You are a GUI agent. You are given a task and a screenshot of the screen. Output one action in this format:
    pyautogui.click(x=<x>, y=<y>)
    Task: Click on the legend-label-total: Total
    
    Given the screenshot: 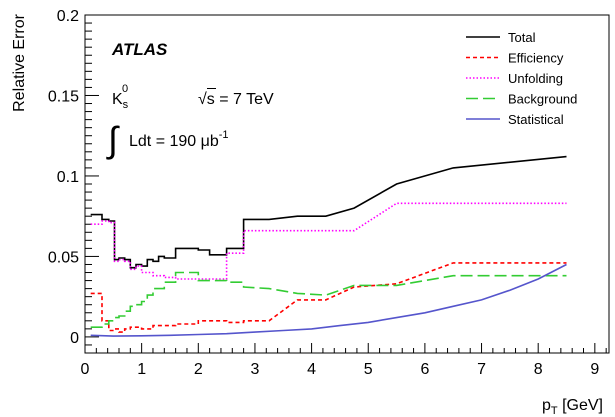 What is the action you would take?
    pyautogui.click(x=522, y=37)
    